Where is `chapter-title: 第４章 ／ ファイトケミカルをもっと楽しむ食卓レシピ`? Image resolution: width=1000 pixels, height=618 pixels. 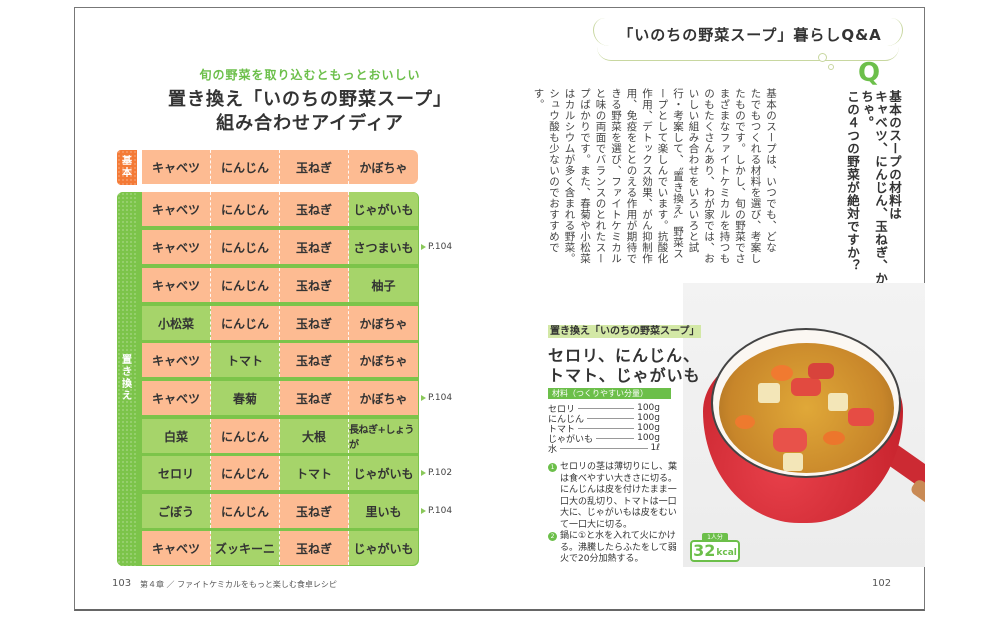 chapter-title: 第４章 ／ ファイトケミカルをもっと楽しむ食卓レシピ is located at coordinates (238, 584).